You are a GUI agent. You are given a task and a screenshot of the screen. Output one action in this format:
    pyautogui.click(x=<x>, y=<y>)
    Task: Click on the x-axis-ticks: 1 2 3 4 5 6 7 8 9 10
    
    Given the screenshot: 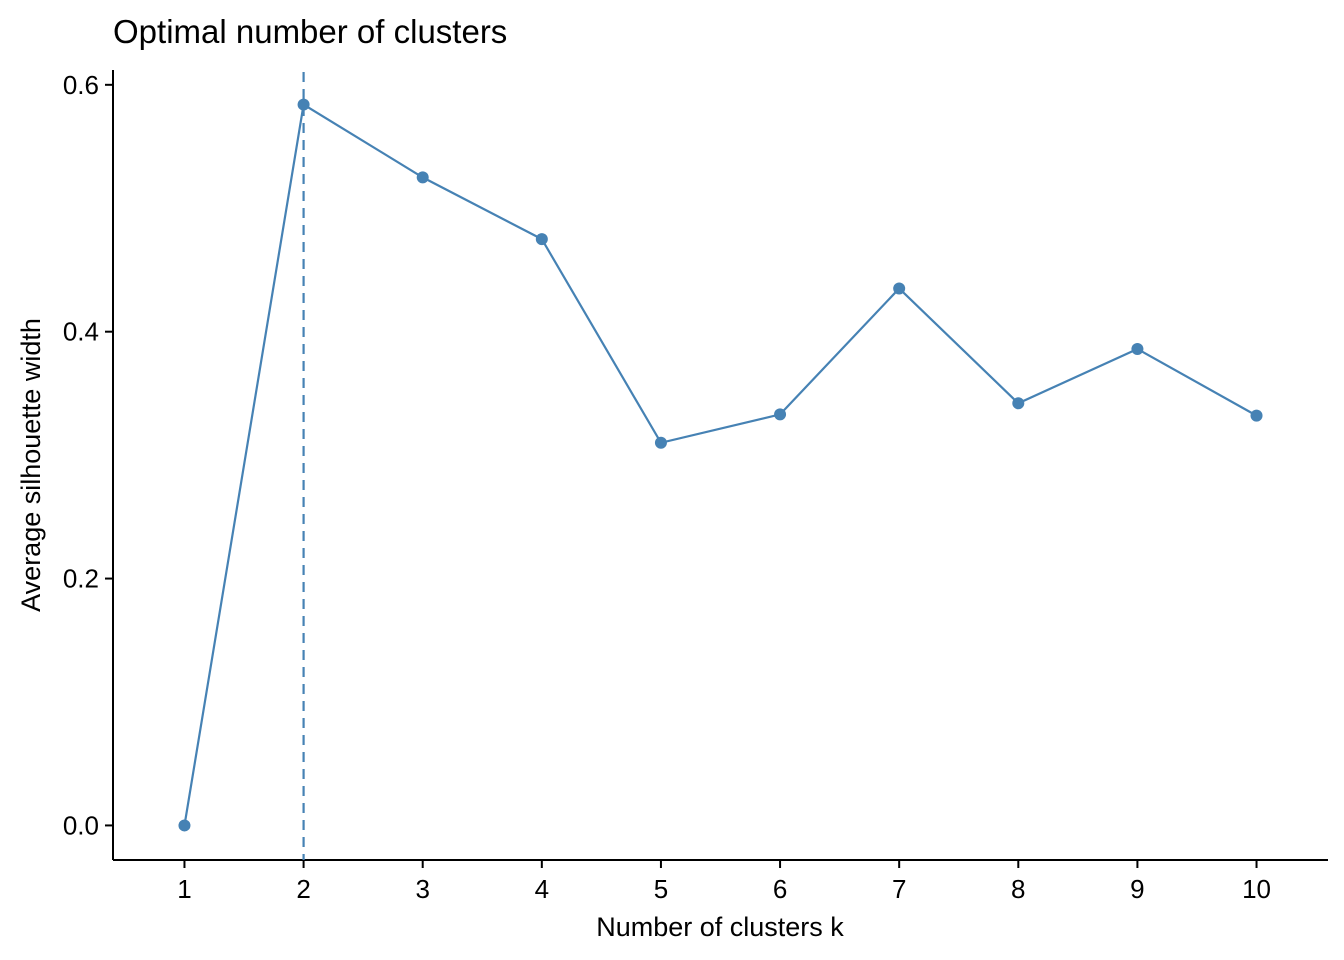 What is the action you would take?
    pyautogui.click(x=724, y=882)
    